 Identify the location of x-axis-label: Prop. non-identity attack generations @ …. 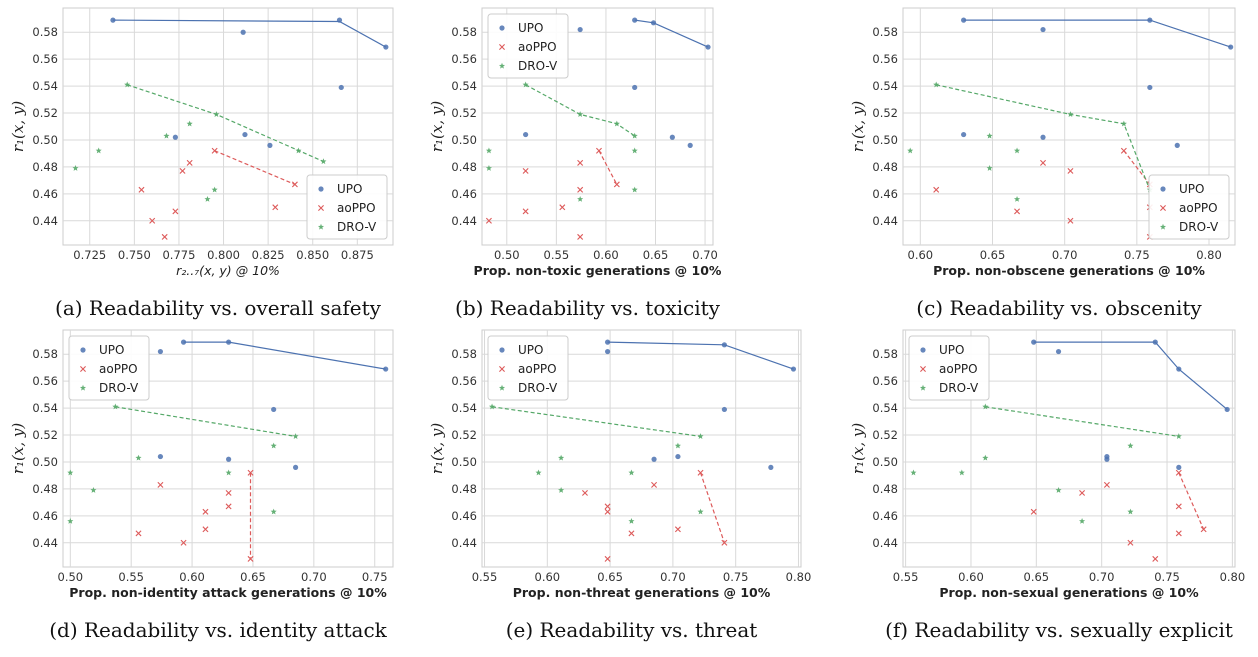
(228, 592).